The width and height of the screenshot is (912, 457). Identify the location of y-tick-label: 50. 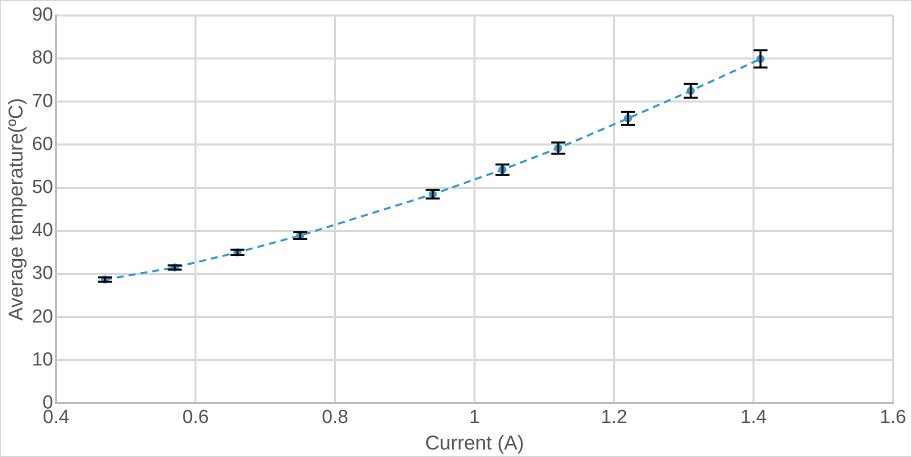
(43, 187).